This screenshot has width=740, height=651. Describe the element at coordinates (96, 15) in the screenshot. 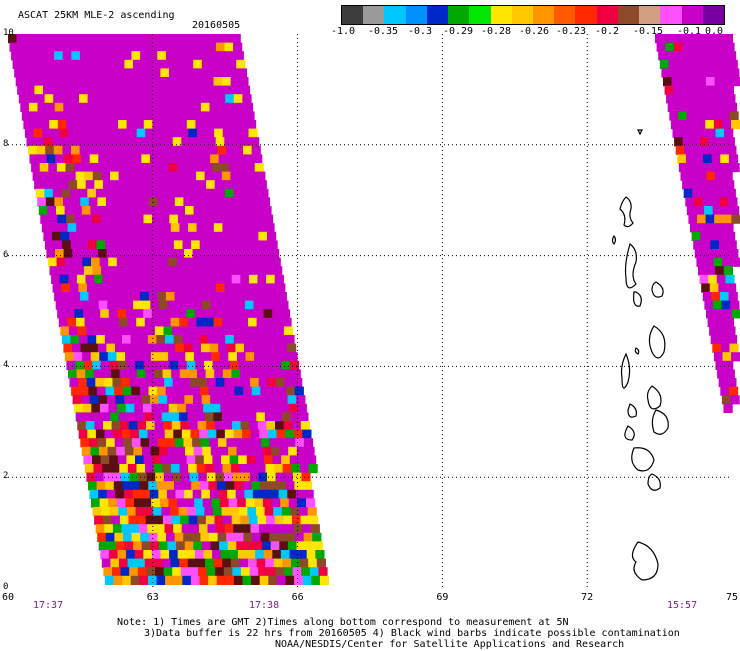

I see `map-title: ASCAT 25KM MLE-2 ascending` at that location.